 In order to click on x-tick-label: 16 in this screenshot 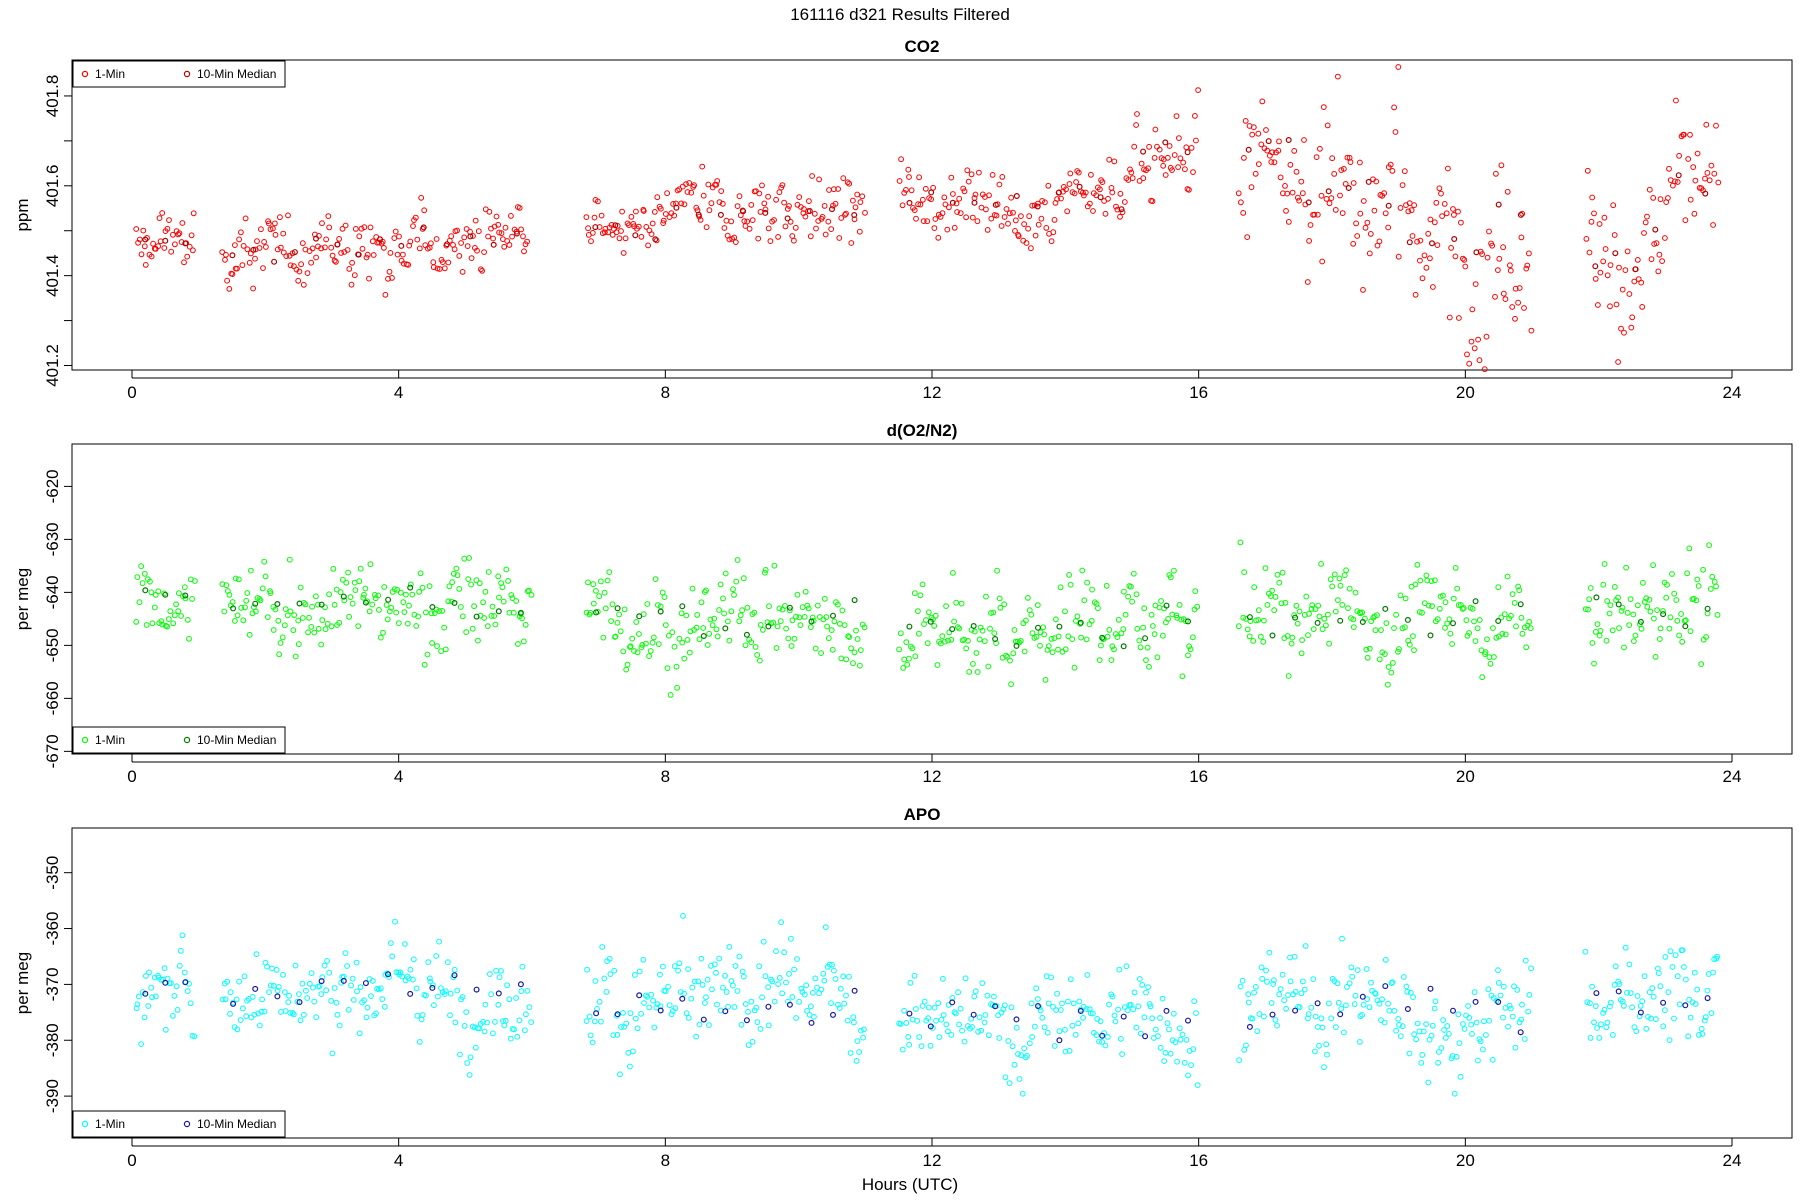, I will do `click(1198, 776)`.